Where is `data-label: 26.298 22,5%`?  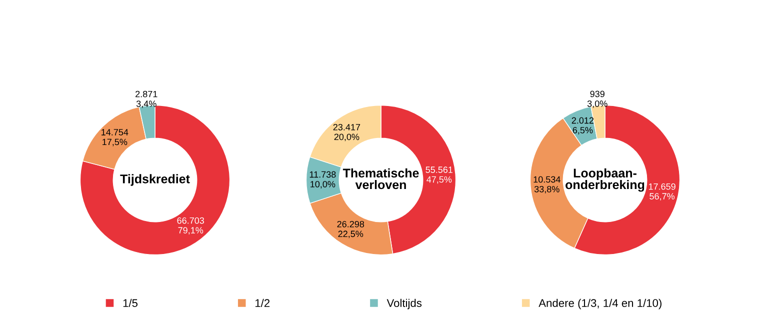 data-label: 26.298 22,5% is located at coordinates (350, 229).